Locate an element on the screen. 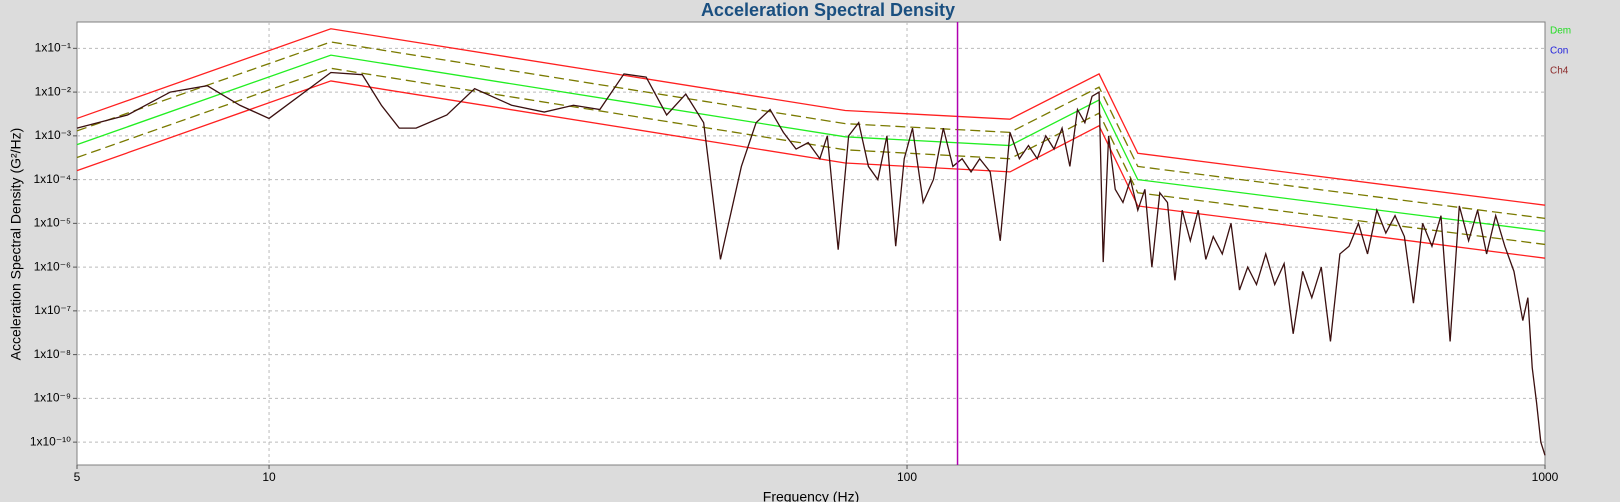 The height and width of the screenshot is (502, 1620). y-tick-label: 1x10⁻³ is located at coordinates (53, 135).